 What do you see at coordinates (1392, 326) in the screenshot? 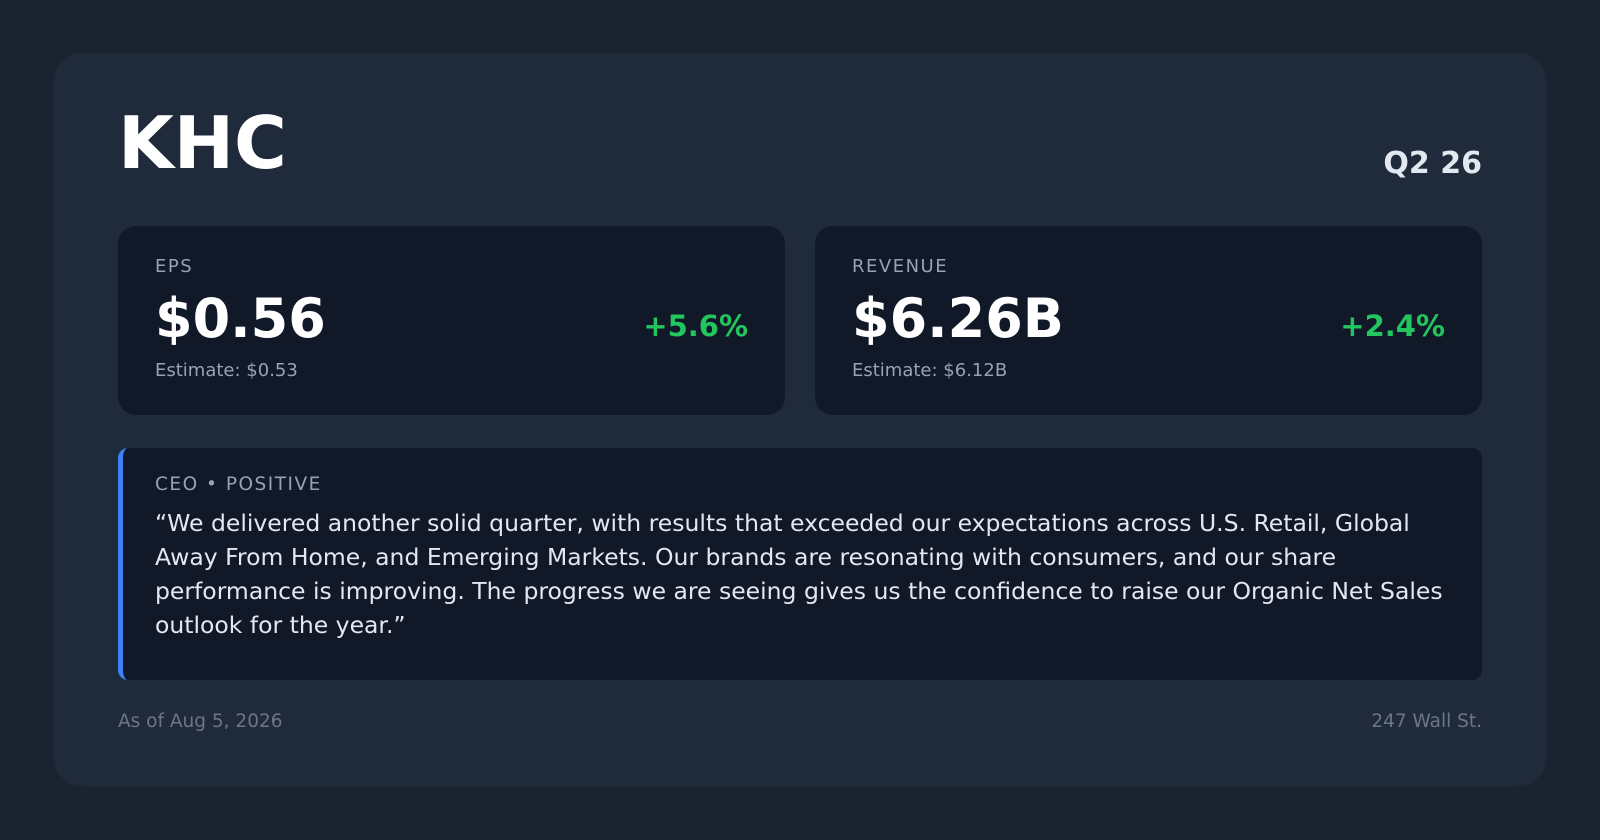
I see `metric-change: +2.4%` at bounding box center [1392, 326].